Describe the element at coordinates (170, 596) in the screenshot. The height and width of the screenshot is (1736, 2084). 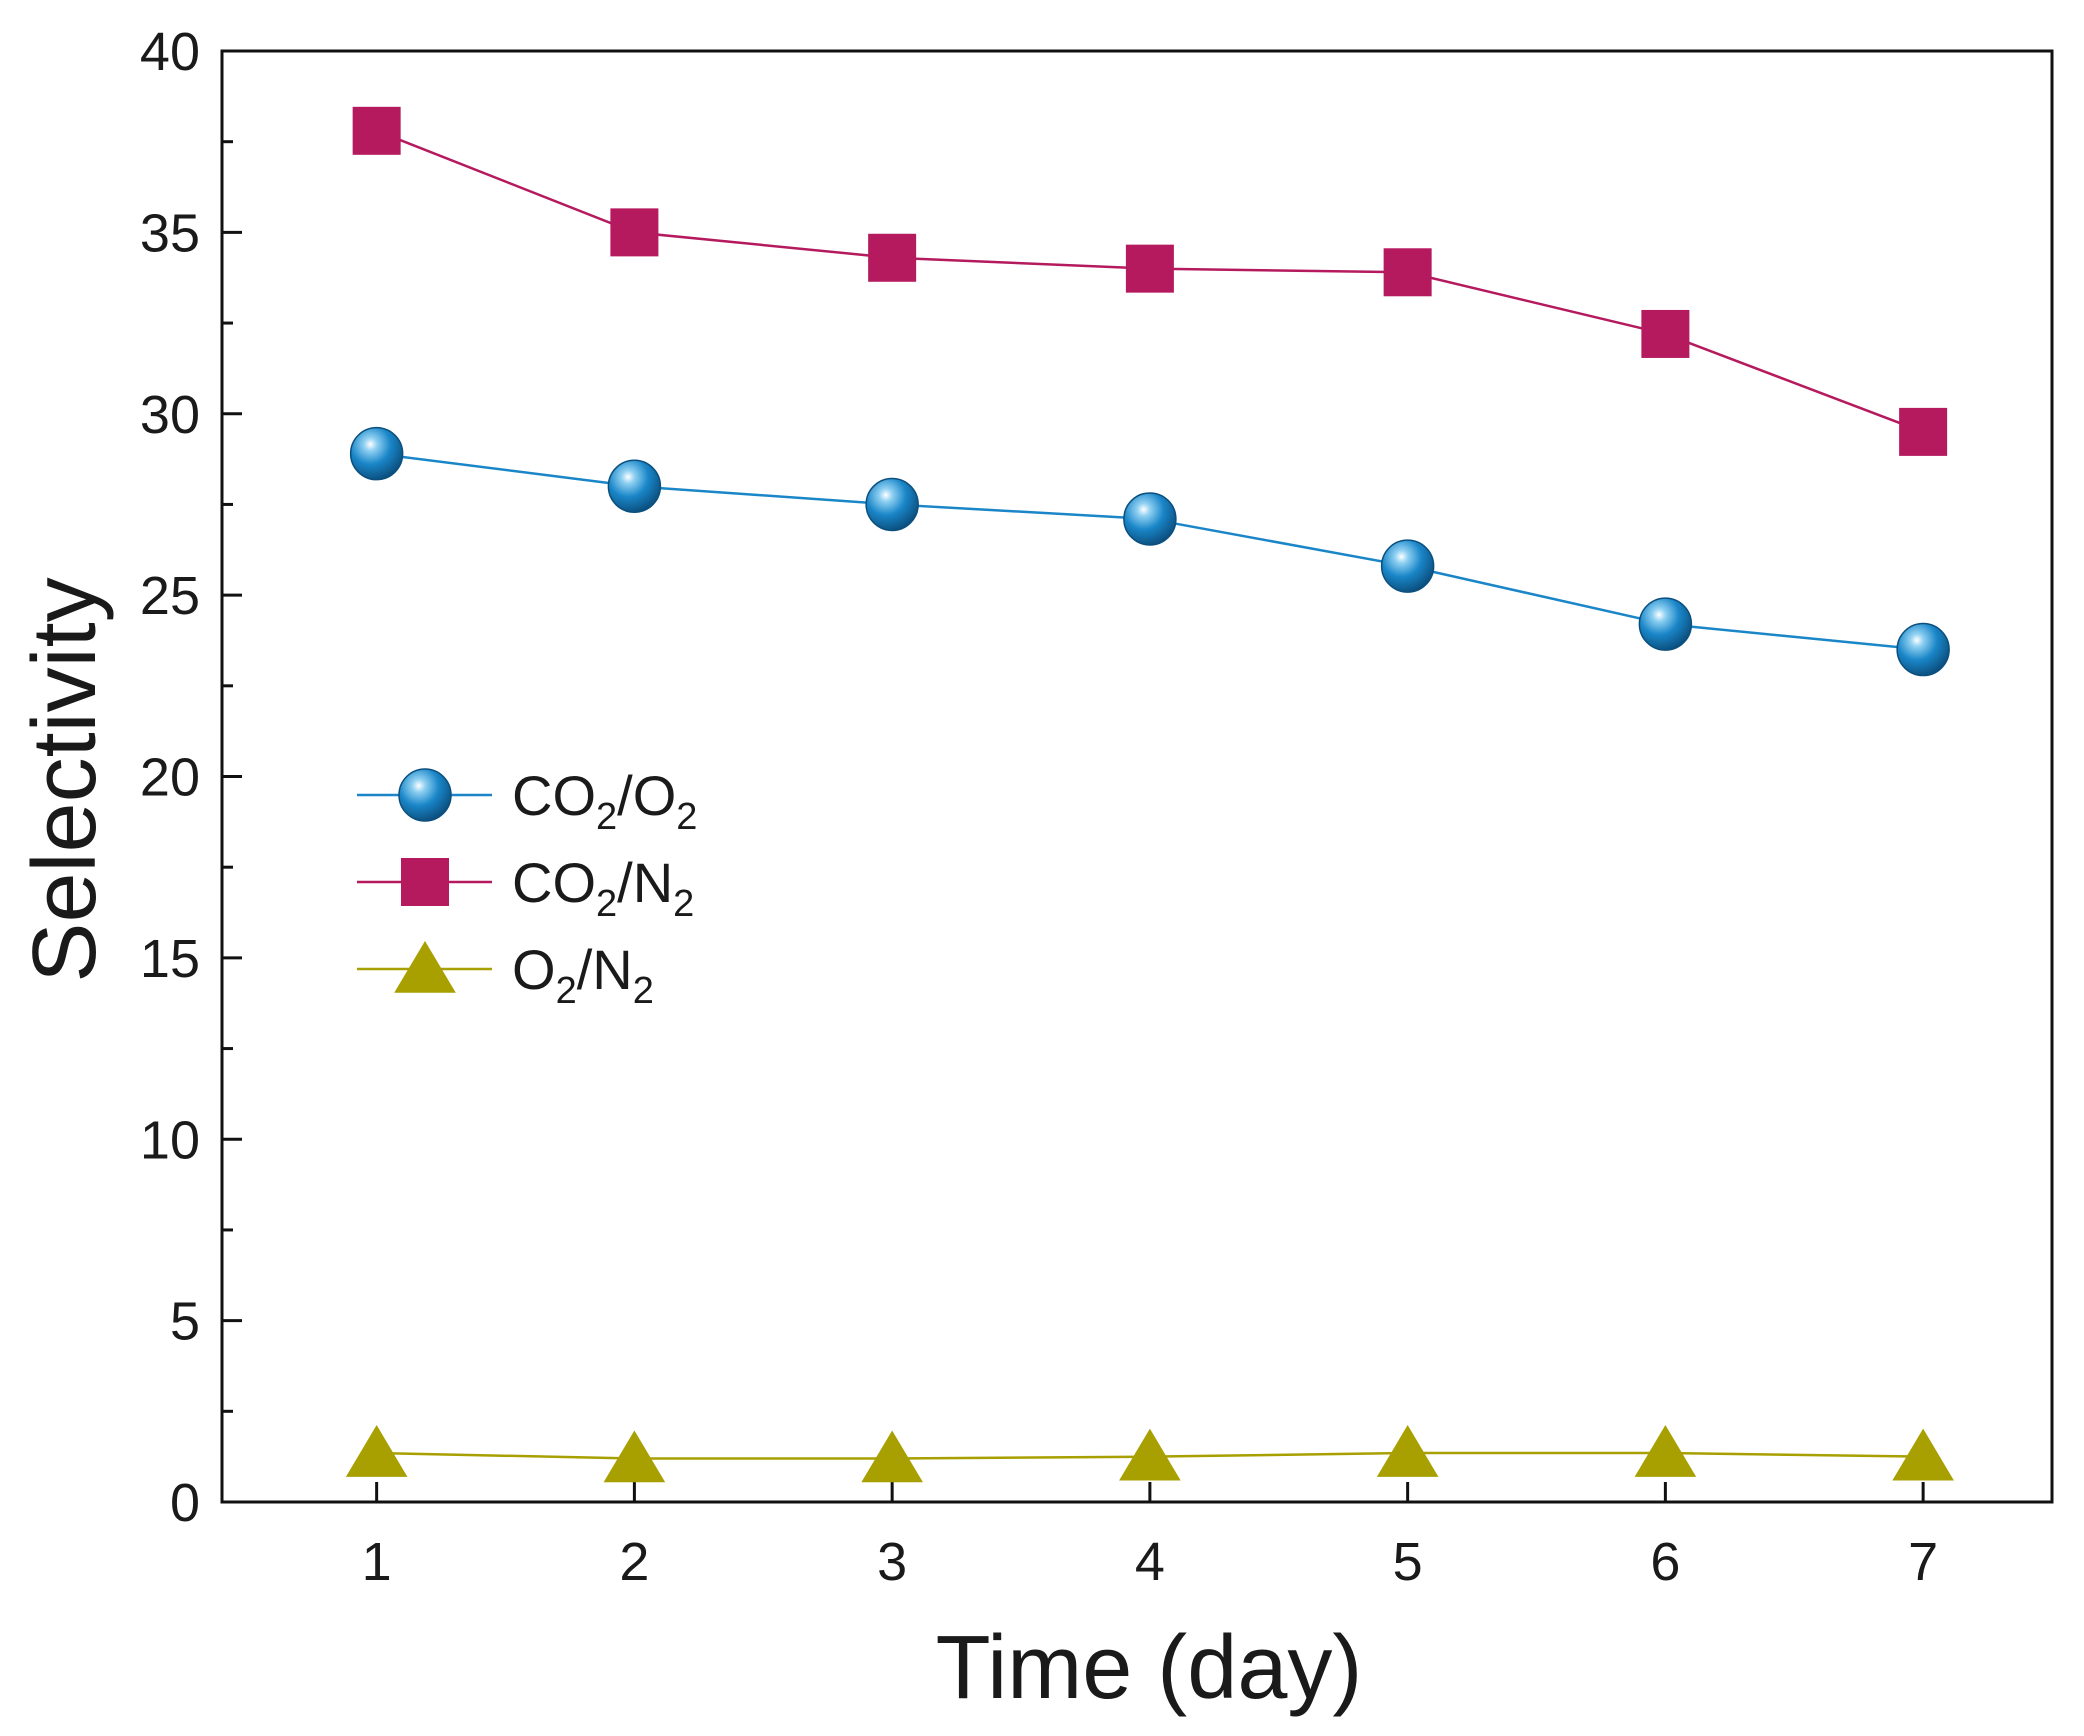
I see `y-tick-label: 25` at that location.